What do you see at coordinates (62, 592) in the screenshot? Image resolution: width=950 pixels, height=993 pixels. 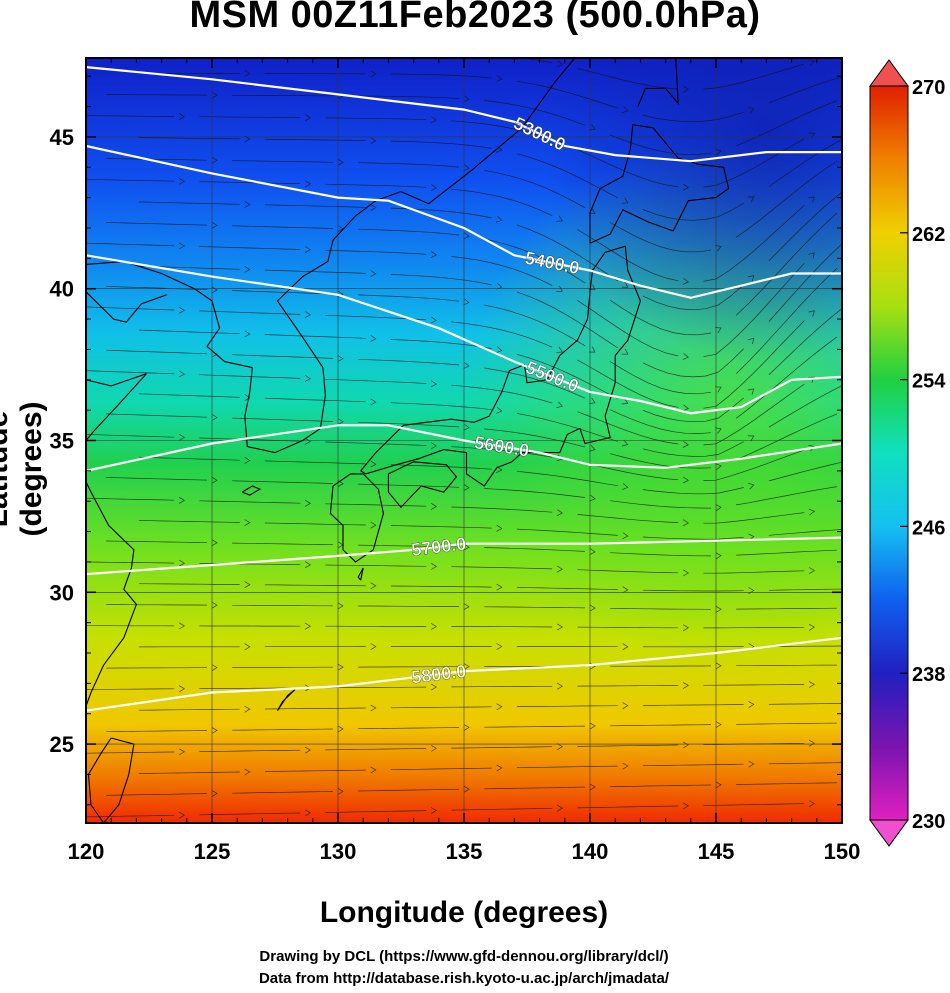 I see `y-tick-label: 30` at bounding box center [62, 592].